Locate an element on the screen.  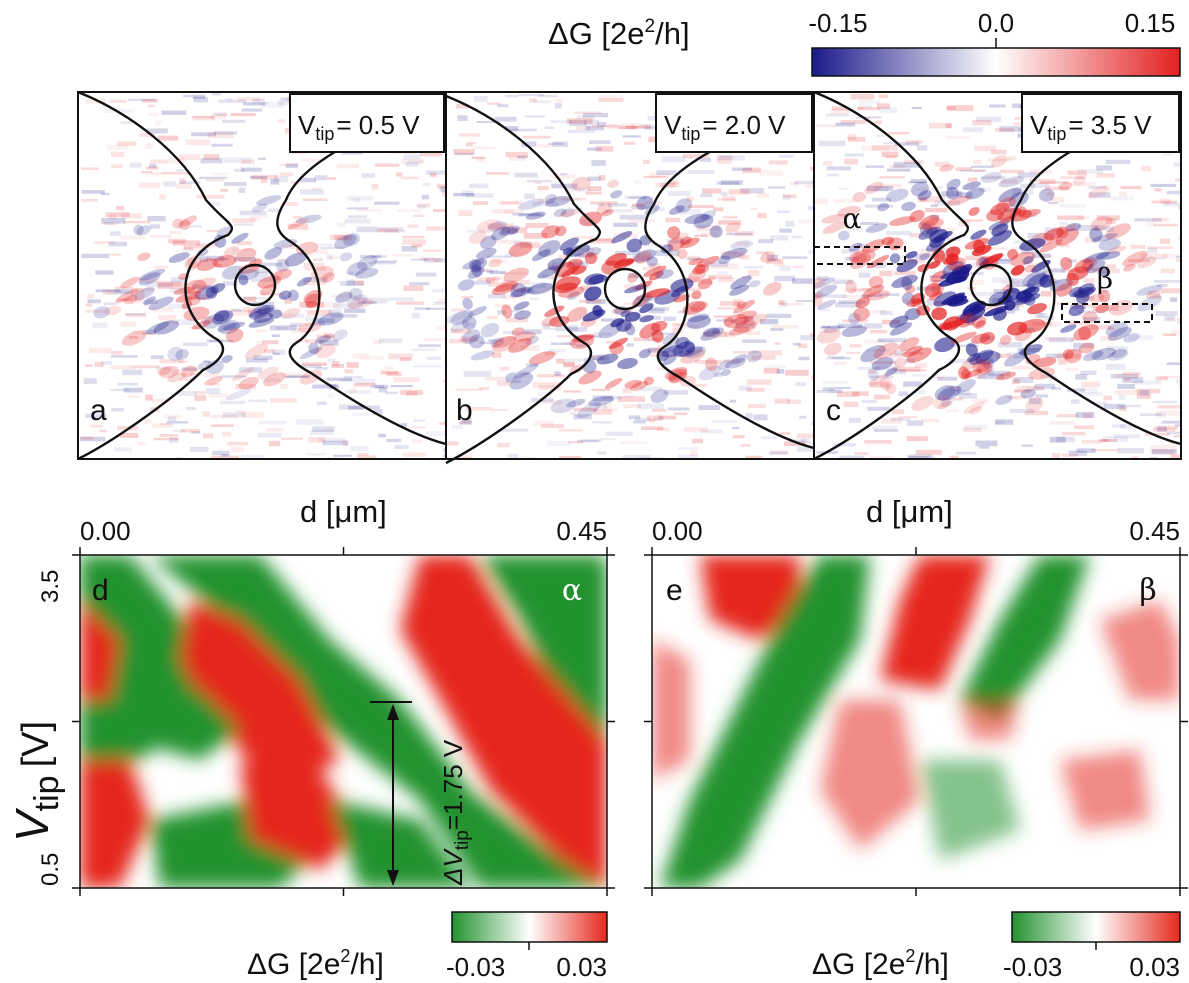
panel-a-gate-outline is located at coordinates (262, 275).